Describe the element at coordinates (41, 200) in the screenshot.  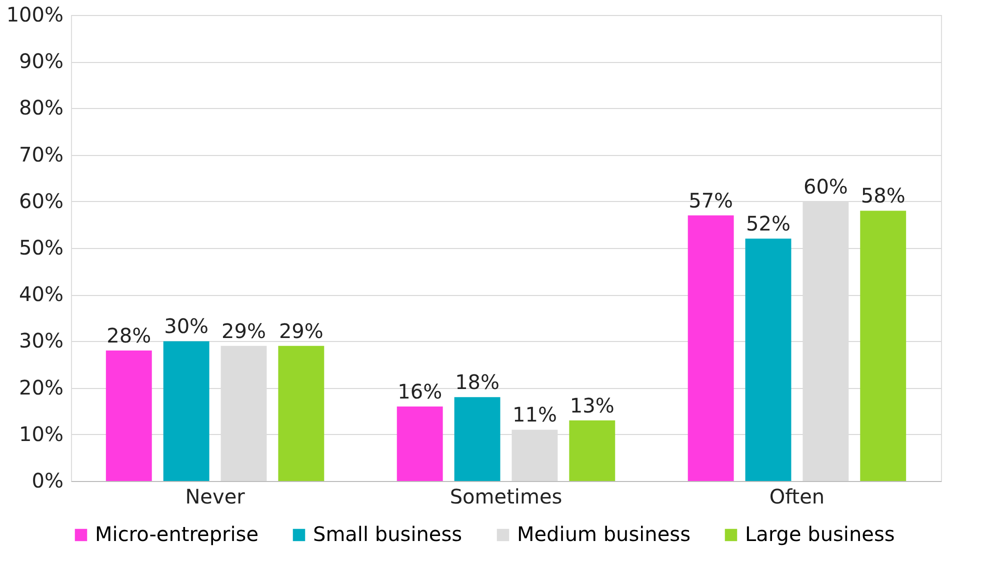
I see `y-tick-label: 60%` at that location.